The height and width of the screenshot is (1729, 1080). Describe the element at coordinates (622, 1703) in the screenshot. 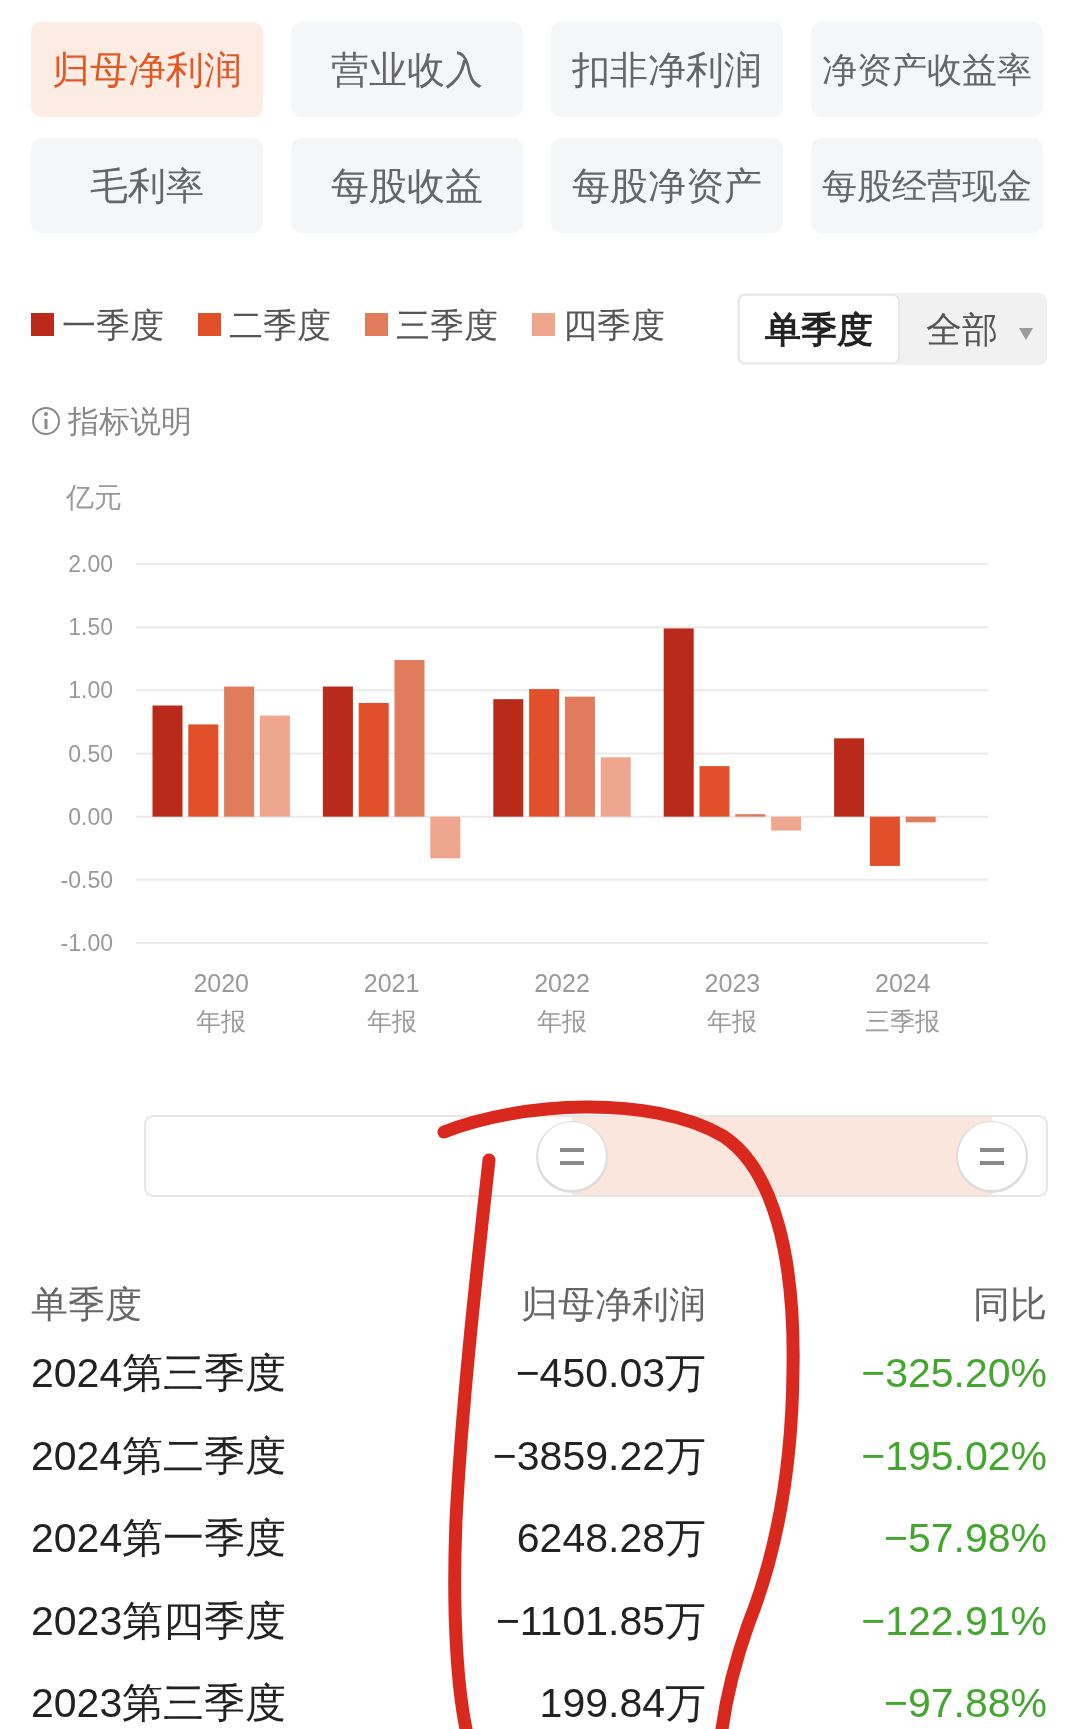

I see `text: 199.84万` at that location.